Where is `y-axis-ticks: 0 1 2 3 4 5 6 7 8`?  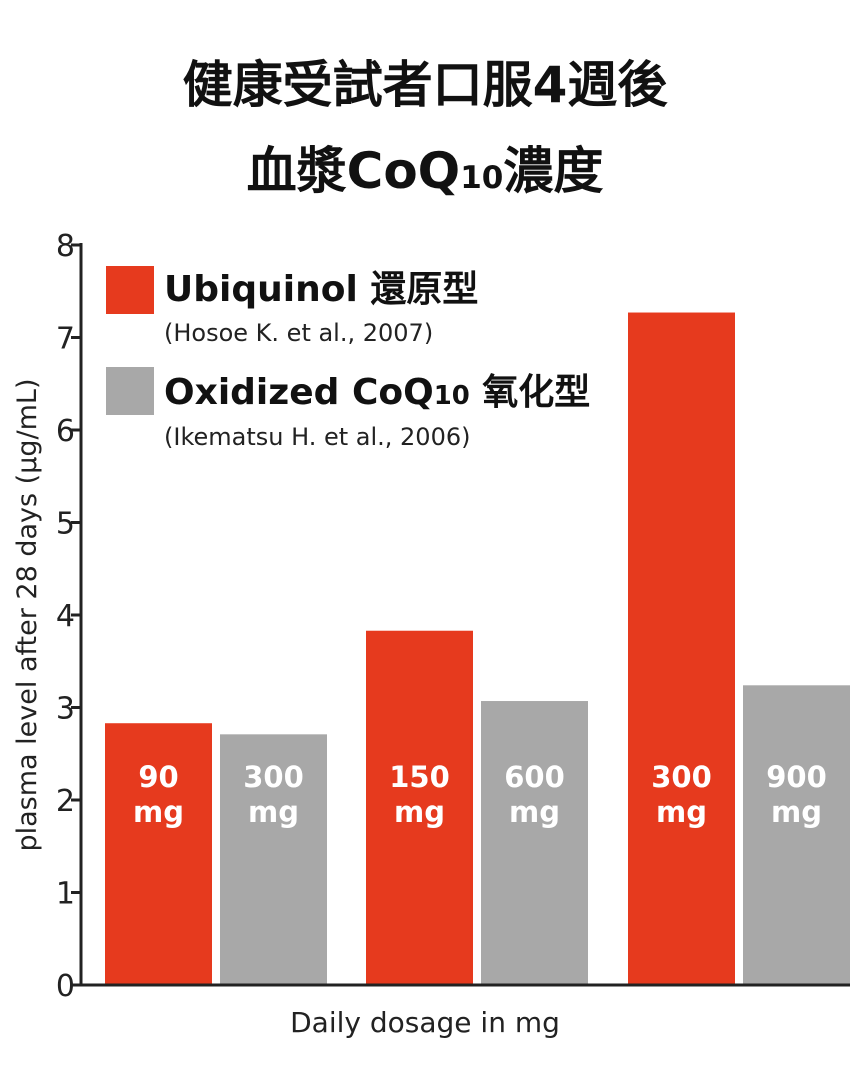
y-axis-ticks: 0 1 2 3 4 5 6 7 8 is located at coordinates (68, 616).